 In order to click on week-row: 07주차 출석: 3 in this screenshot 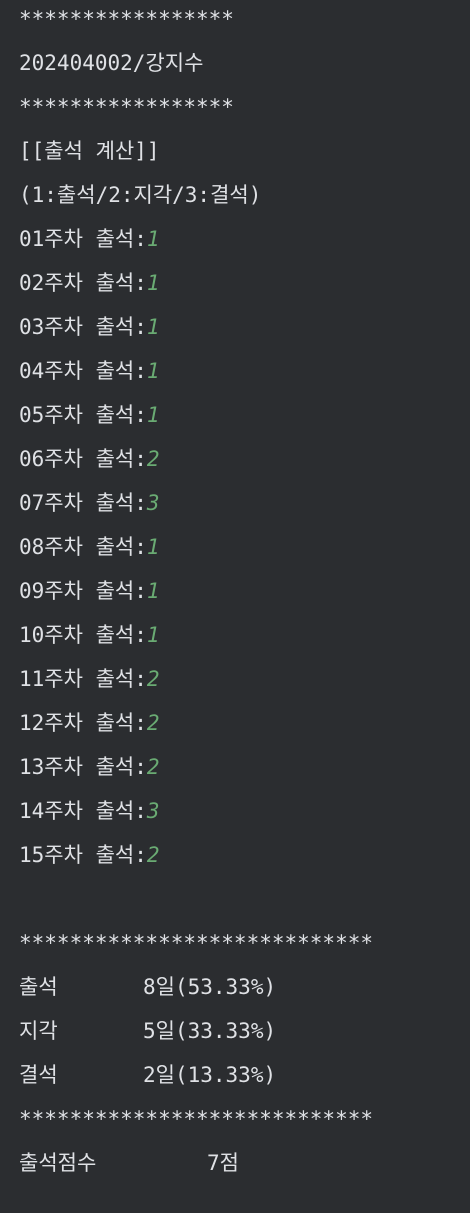, I will do `click(244, 503)`.